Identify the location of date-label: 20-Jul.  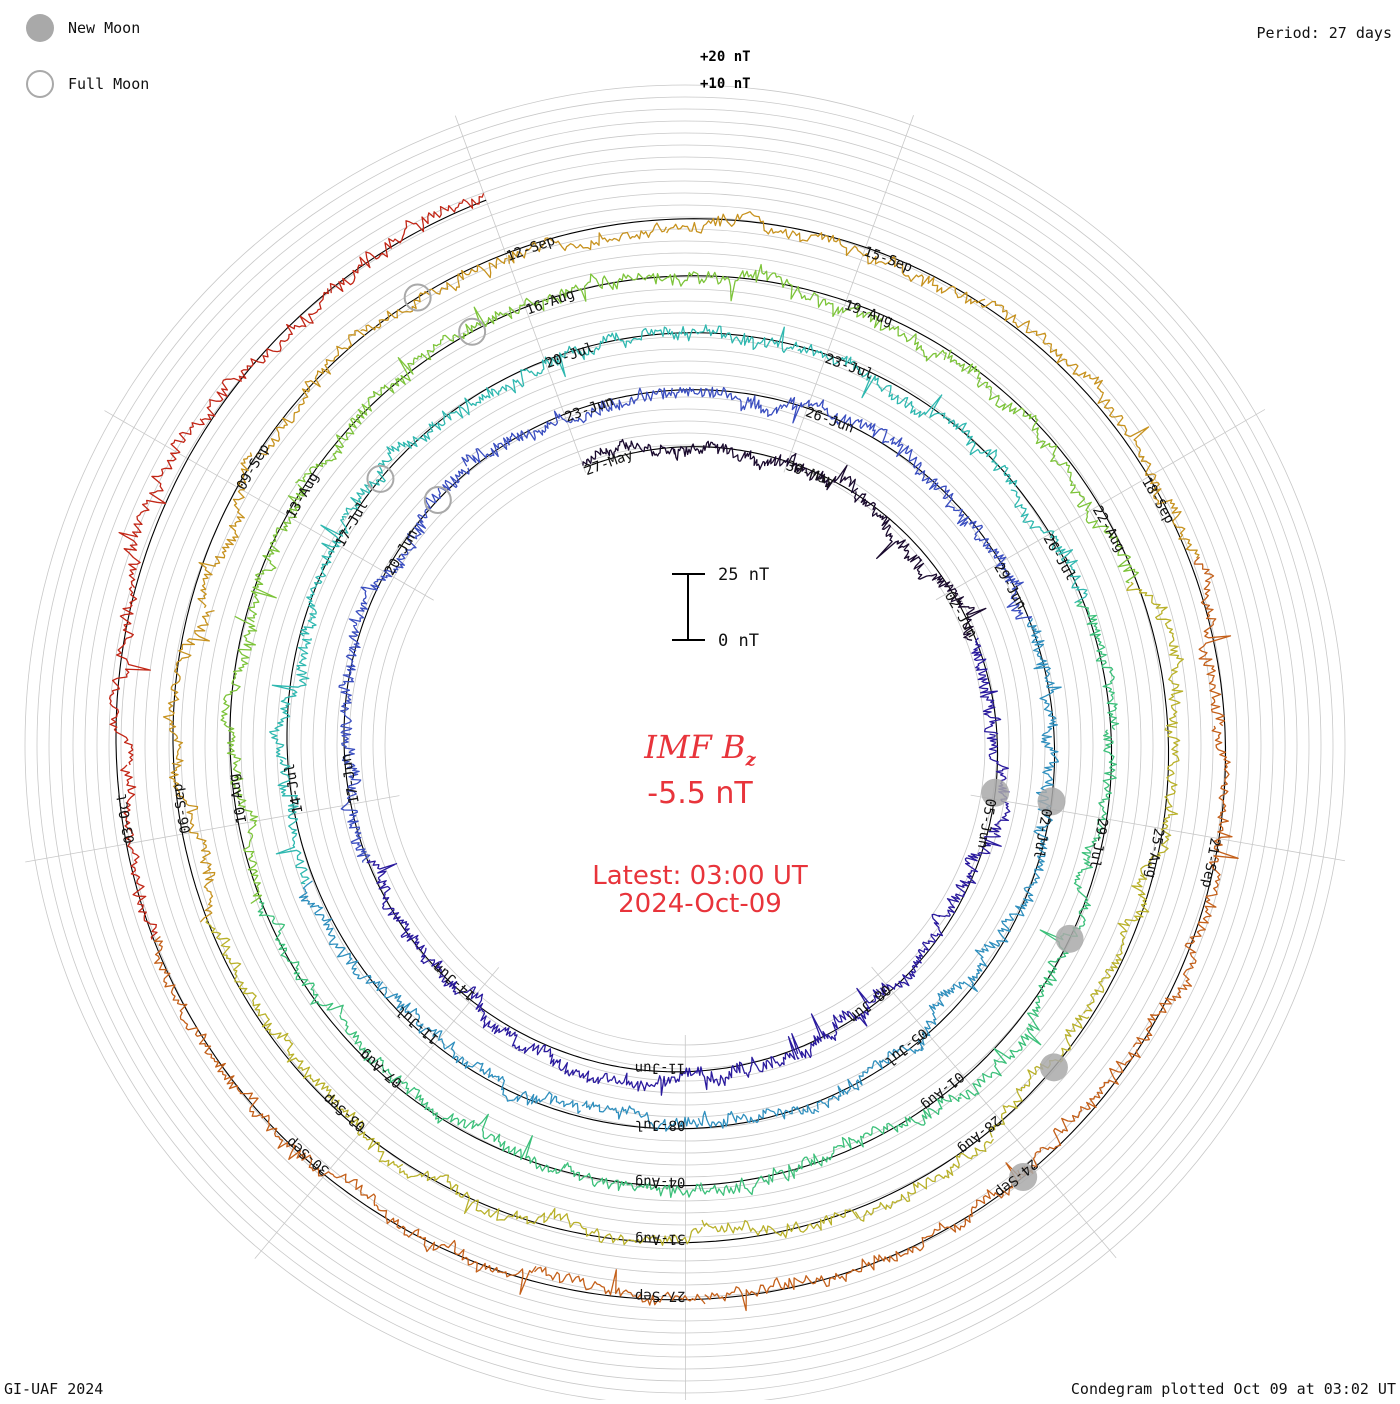
(569, 356).